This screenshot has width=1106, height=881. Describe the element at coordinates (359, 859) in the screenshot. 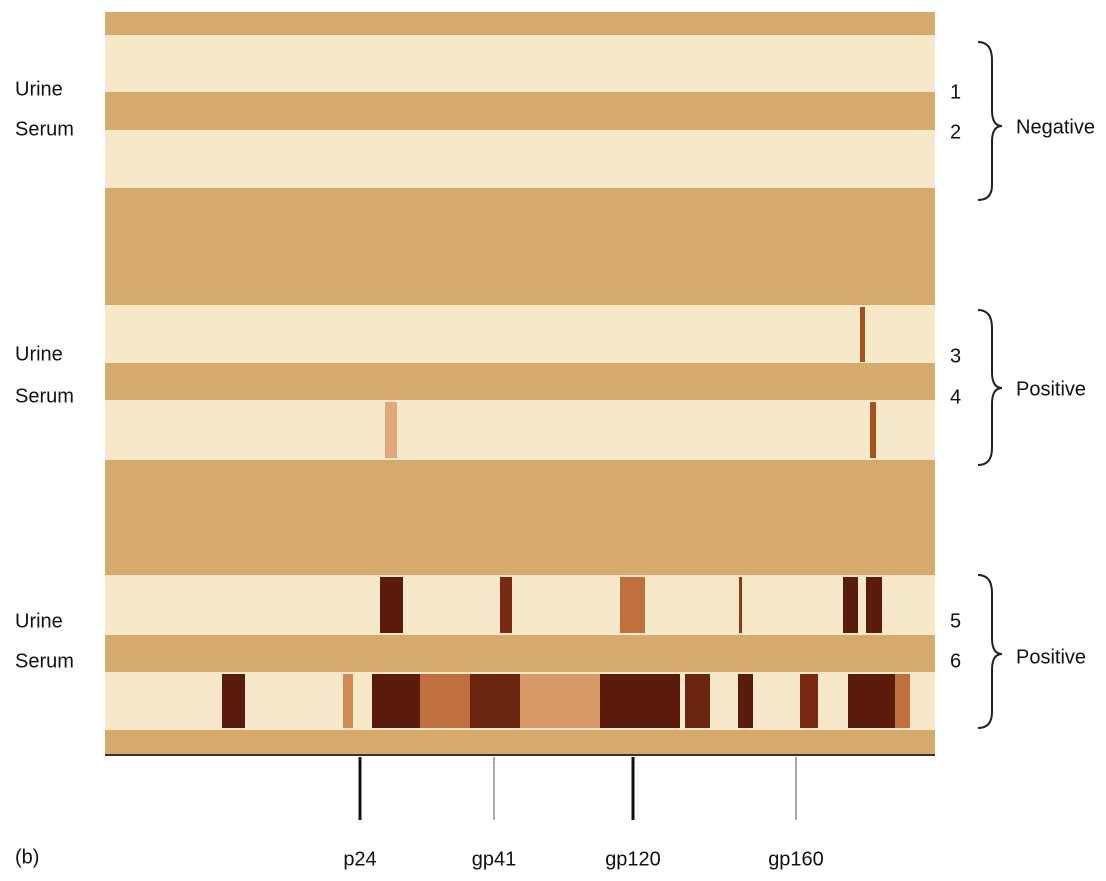

I see `marker-label: p24` at that location.